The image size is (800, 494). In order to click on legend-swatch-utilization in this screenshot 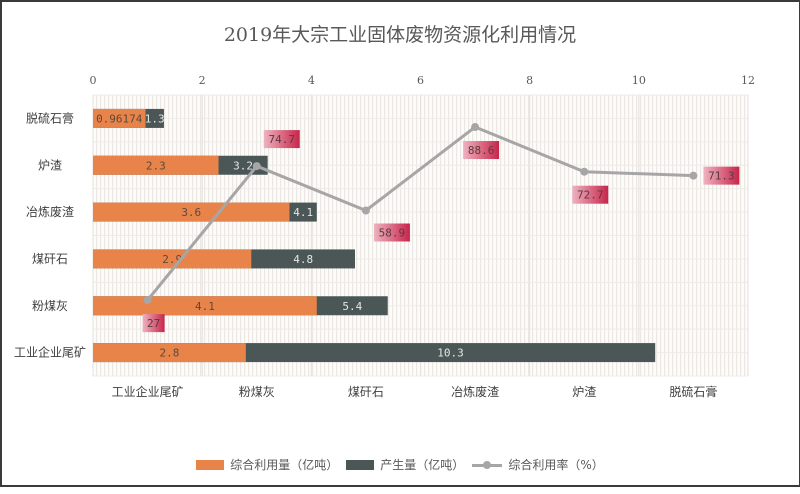, I will do `click(210, 464)`.